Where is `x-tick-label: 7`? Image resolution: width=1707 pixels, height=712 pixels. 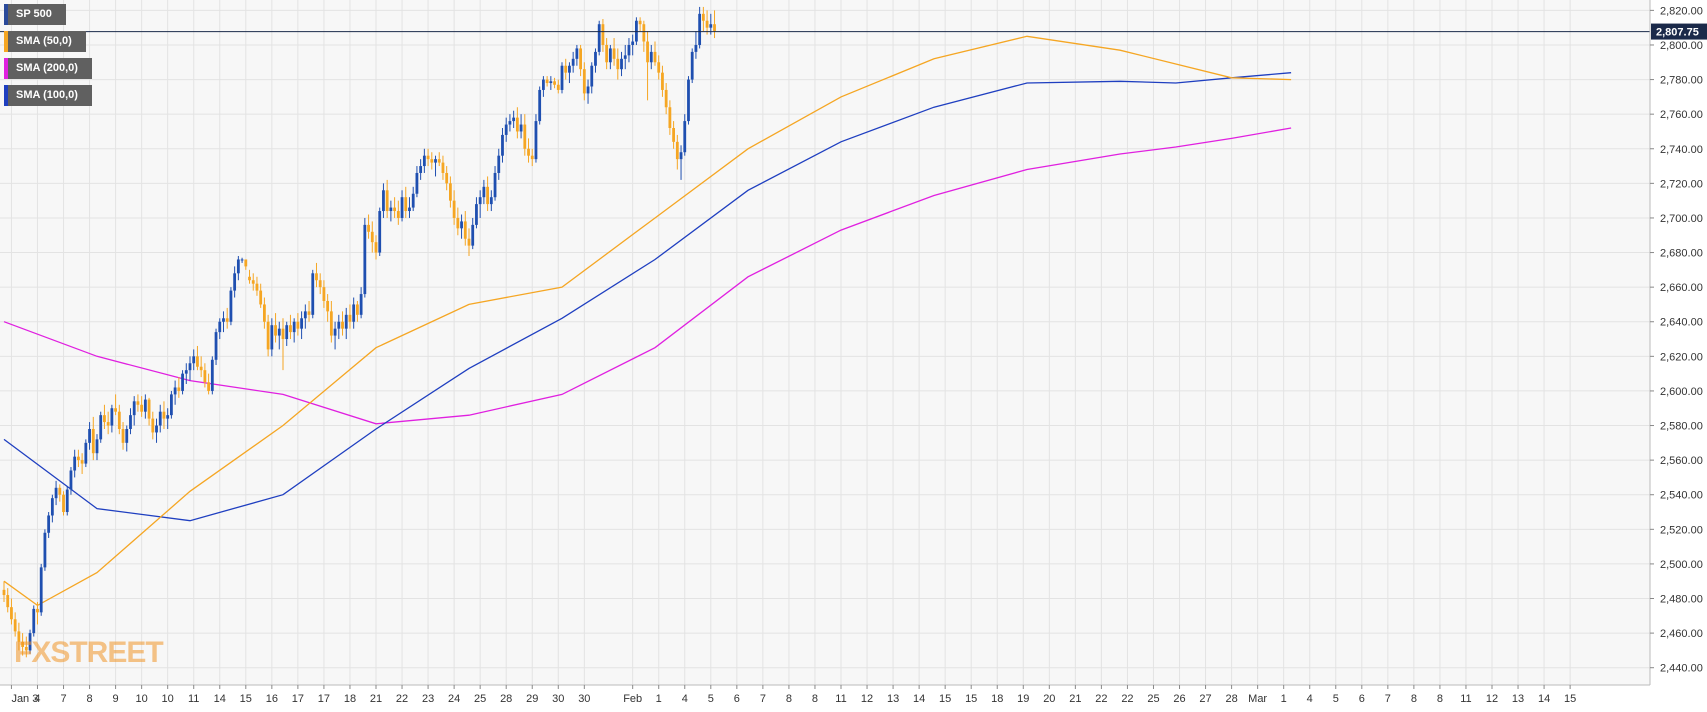
x-tick-label: 7 is located at coordinates (1388, 699).